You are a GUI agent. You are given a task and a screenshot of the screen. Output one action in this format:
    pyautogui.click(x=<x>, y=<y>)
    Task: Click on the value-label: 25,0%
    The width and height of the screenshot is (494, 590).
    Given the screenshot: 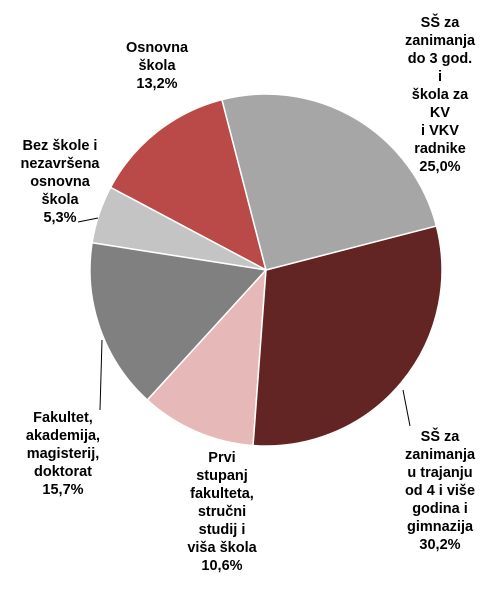 What is the action you would take?
    pyautogui.click(x=440, y=167)
    